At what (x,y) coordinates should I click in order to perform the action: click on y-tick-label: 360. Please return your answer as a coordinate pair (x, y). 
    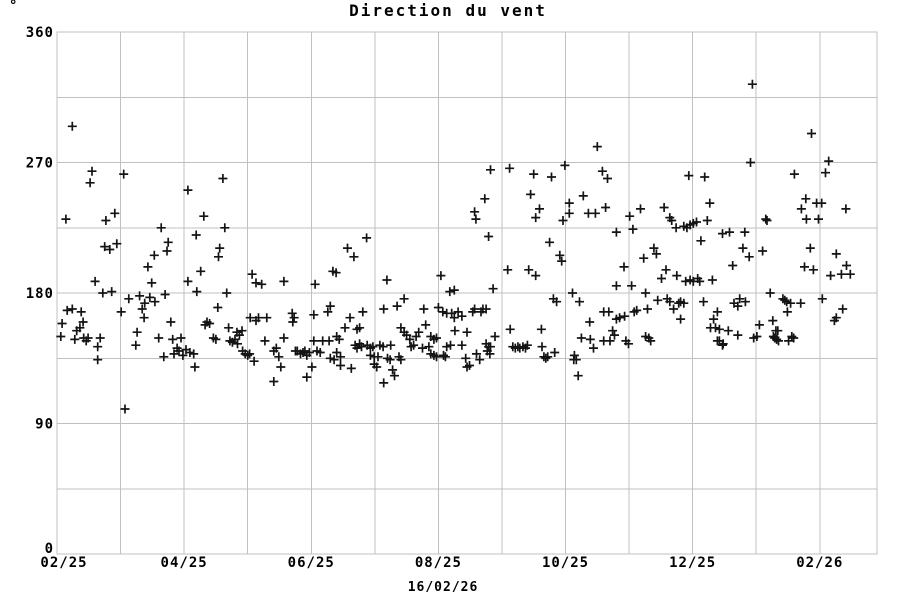
    Looking at the image, I should click on (40, 33).